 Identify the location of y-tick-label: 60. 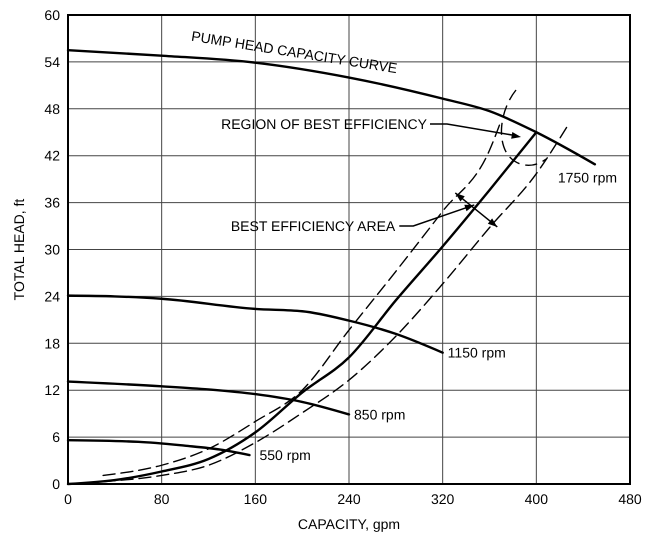
(52, 15).